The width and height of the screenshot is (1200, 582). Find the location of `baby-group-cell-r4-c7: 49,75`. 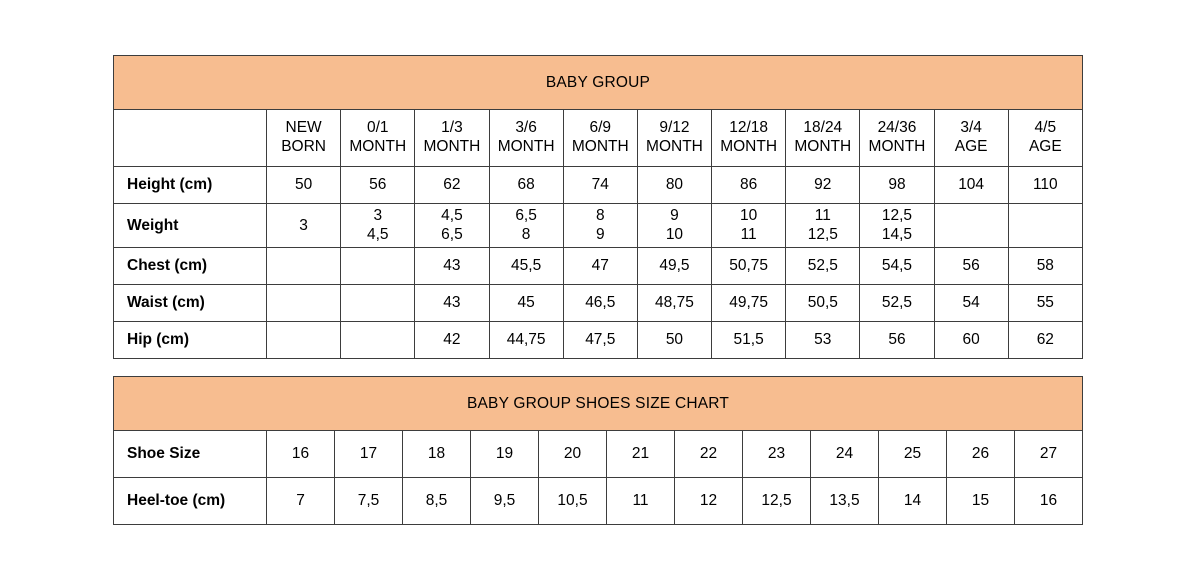

baby-group-cell-r4-c7: 49,75 is located at coordinates (749, 303).